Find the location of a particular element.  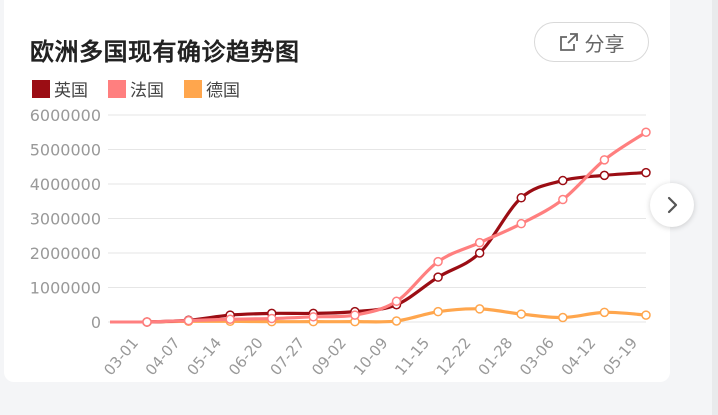

share-button: 分享 is located at coordinates (591, 42).